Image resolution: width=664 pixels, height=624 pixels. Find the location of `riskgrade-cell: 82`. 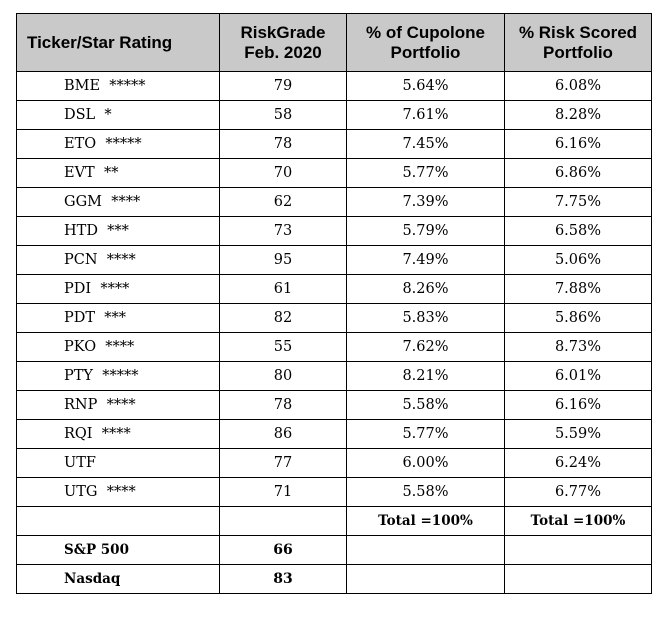

riskgrade-cell: 82 is located at coordinates (283, 318).